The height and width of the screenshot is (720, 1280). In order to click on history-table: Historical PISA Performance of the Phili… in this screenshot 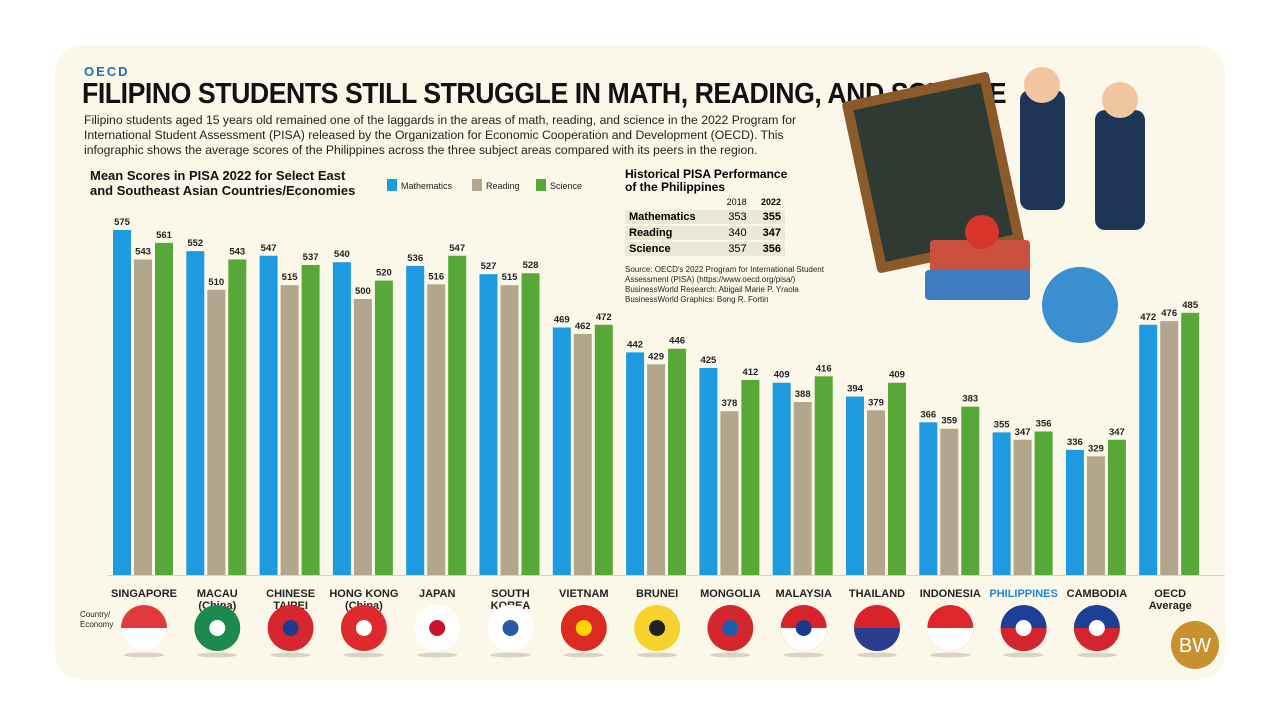, I will do `click(710, 212)`.